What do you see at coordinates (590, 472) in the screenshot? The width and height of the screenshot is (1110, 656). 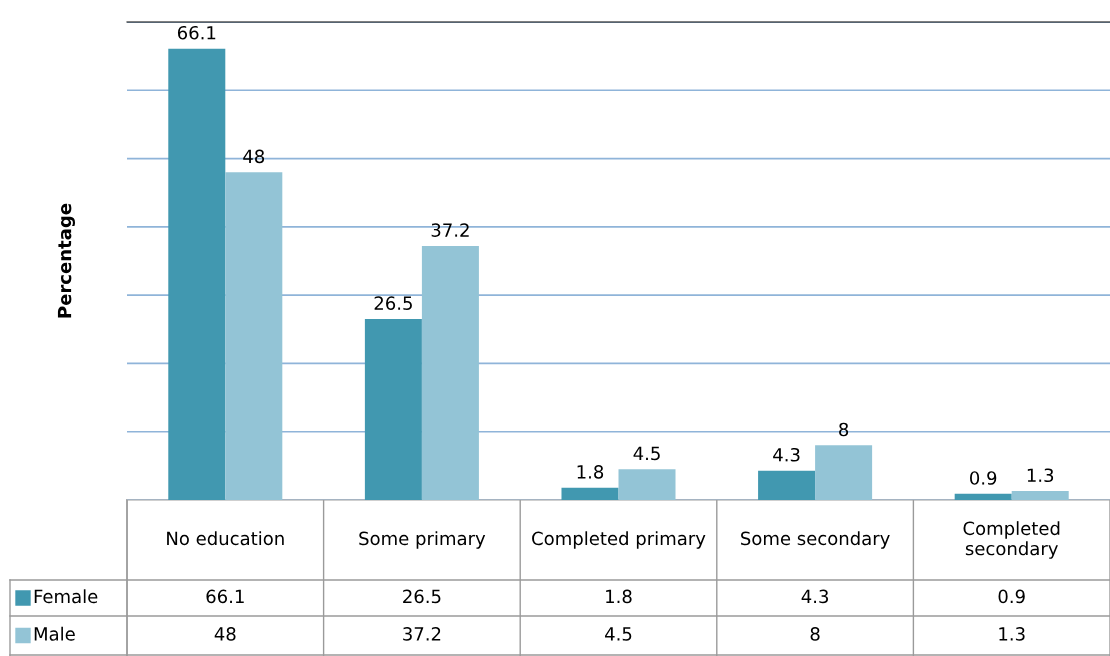 I see `annotation: 1.8` at bounding box center [590, 472].